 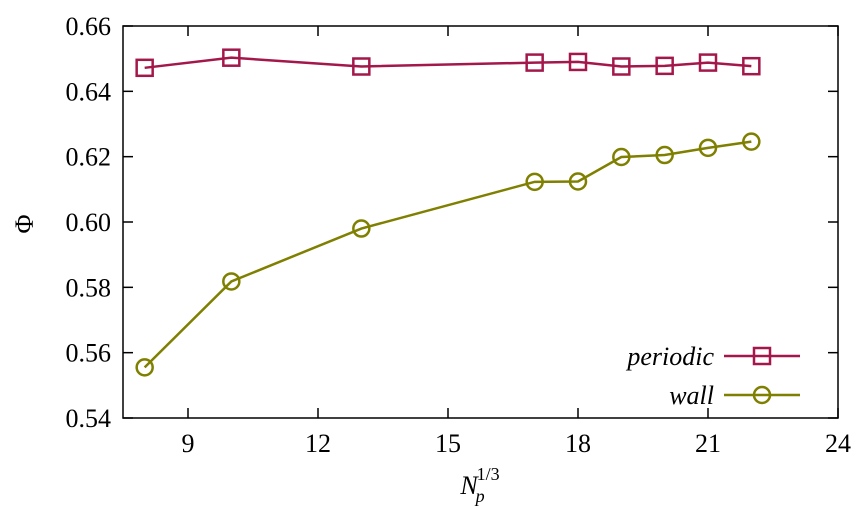 What do you see at coordinates (762, 356) in the screenshot?
I see `legend-marker-periodic` at bounding box center [762, 356].